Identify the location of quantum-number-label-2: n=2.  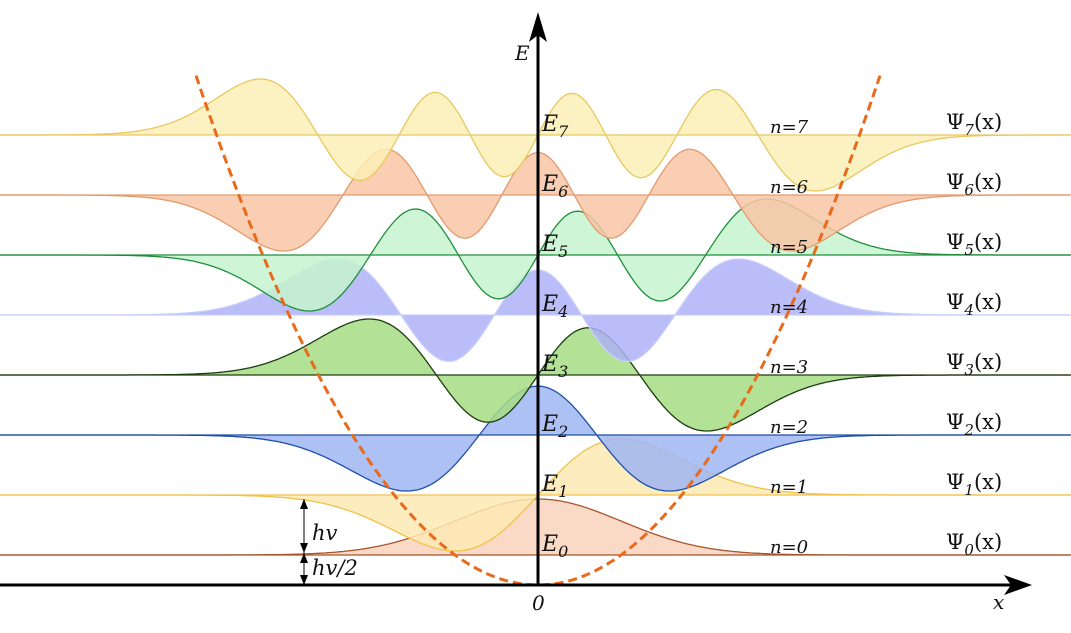
(789, 427).